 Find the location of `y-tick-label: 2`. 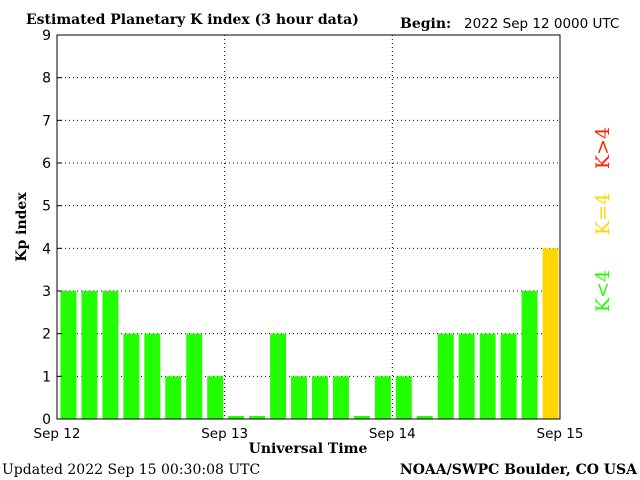

y-tick-label: 2 is located at coordinates (46, 335).